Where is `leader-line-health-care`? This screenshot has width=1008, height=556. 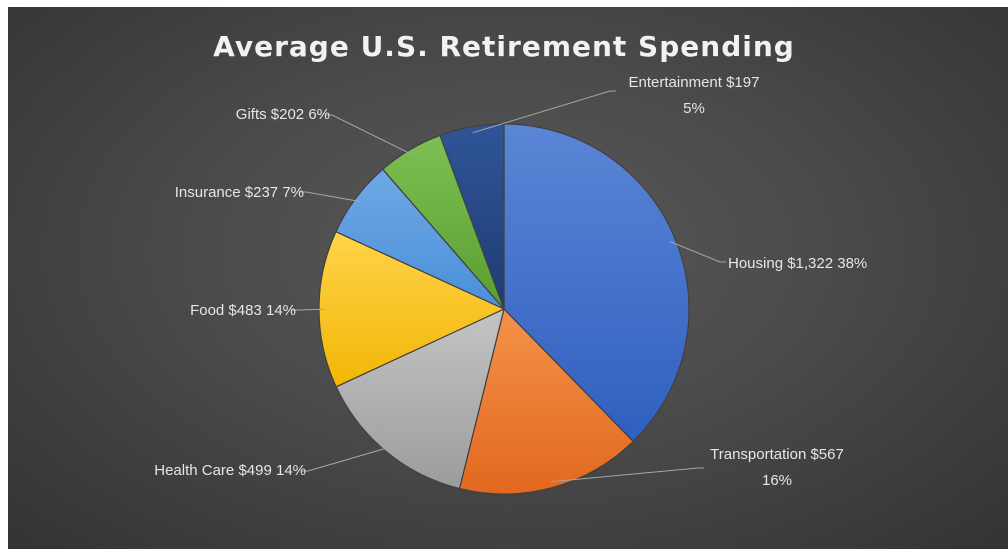
leader-line-health-care is located at coordinates (346, 459).